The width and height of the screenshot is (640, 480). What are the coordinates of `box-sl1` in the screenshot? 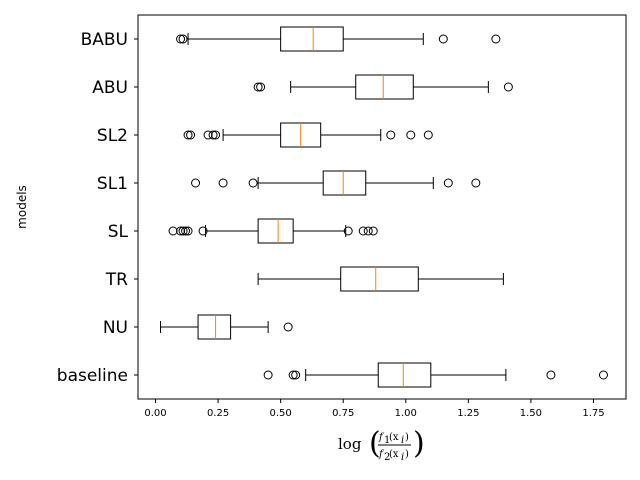 It's located at (336, 183).